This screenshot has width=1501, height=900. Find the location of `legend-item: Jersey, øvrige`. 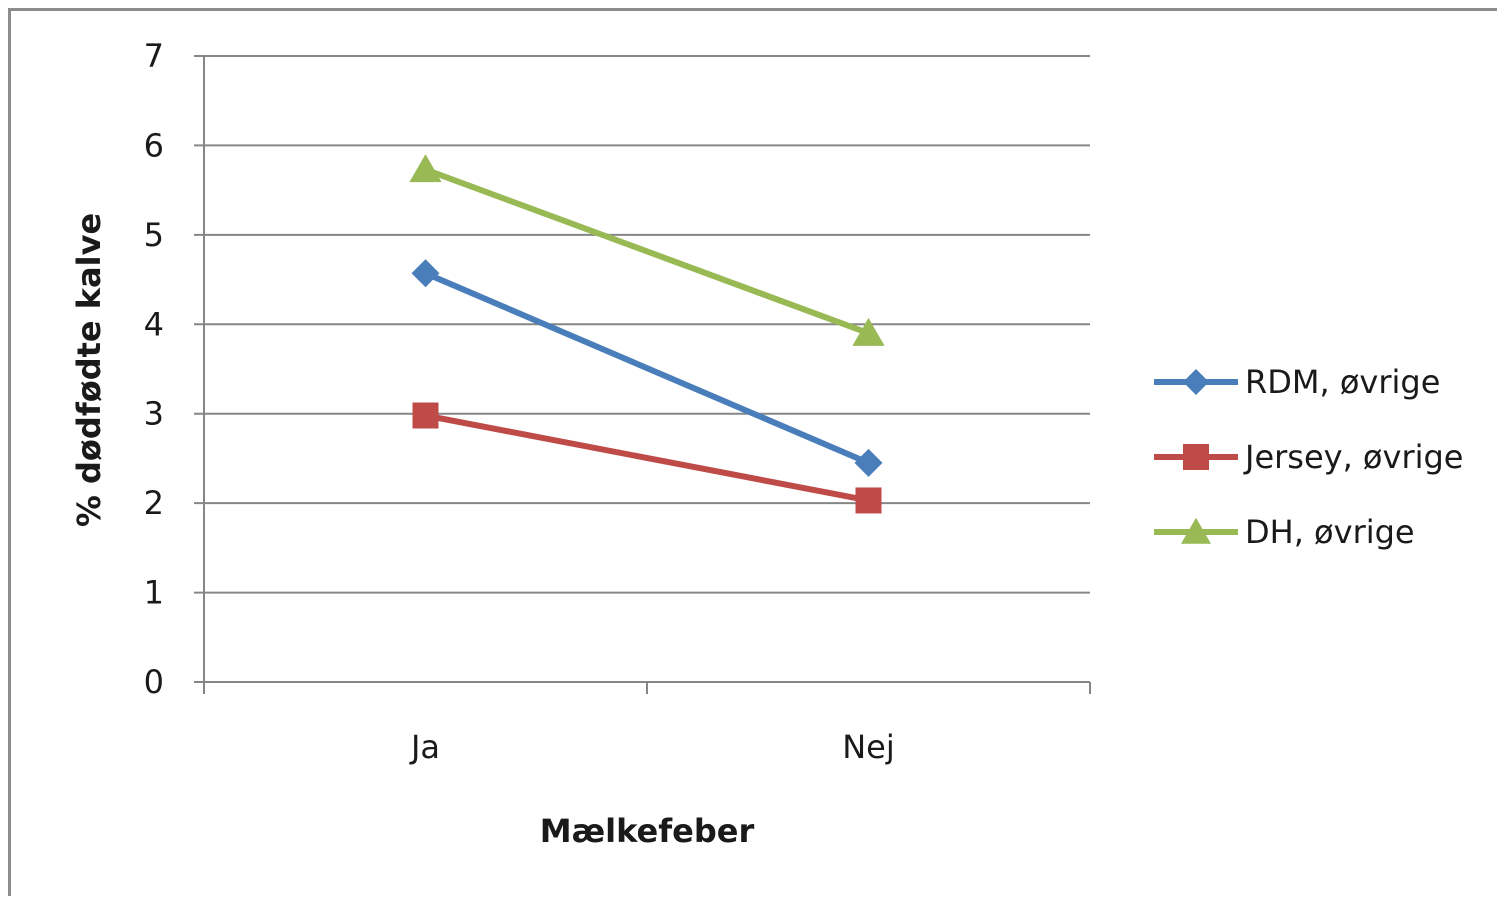

legend-item: Jersey, øvrige is located at coordinates (1308, 457).